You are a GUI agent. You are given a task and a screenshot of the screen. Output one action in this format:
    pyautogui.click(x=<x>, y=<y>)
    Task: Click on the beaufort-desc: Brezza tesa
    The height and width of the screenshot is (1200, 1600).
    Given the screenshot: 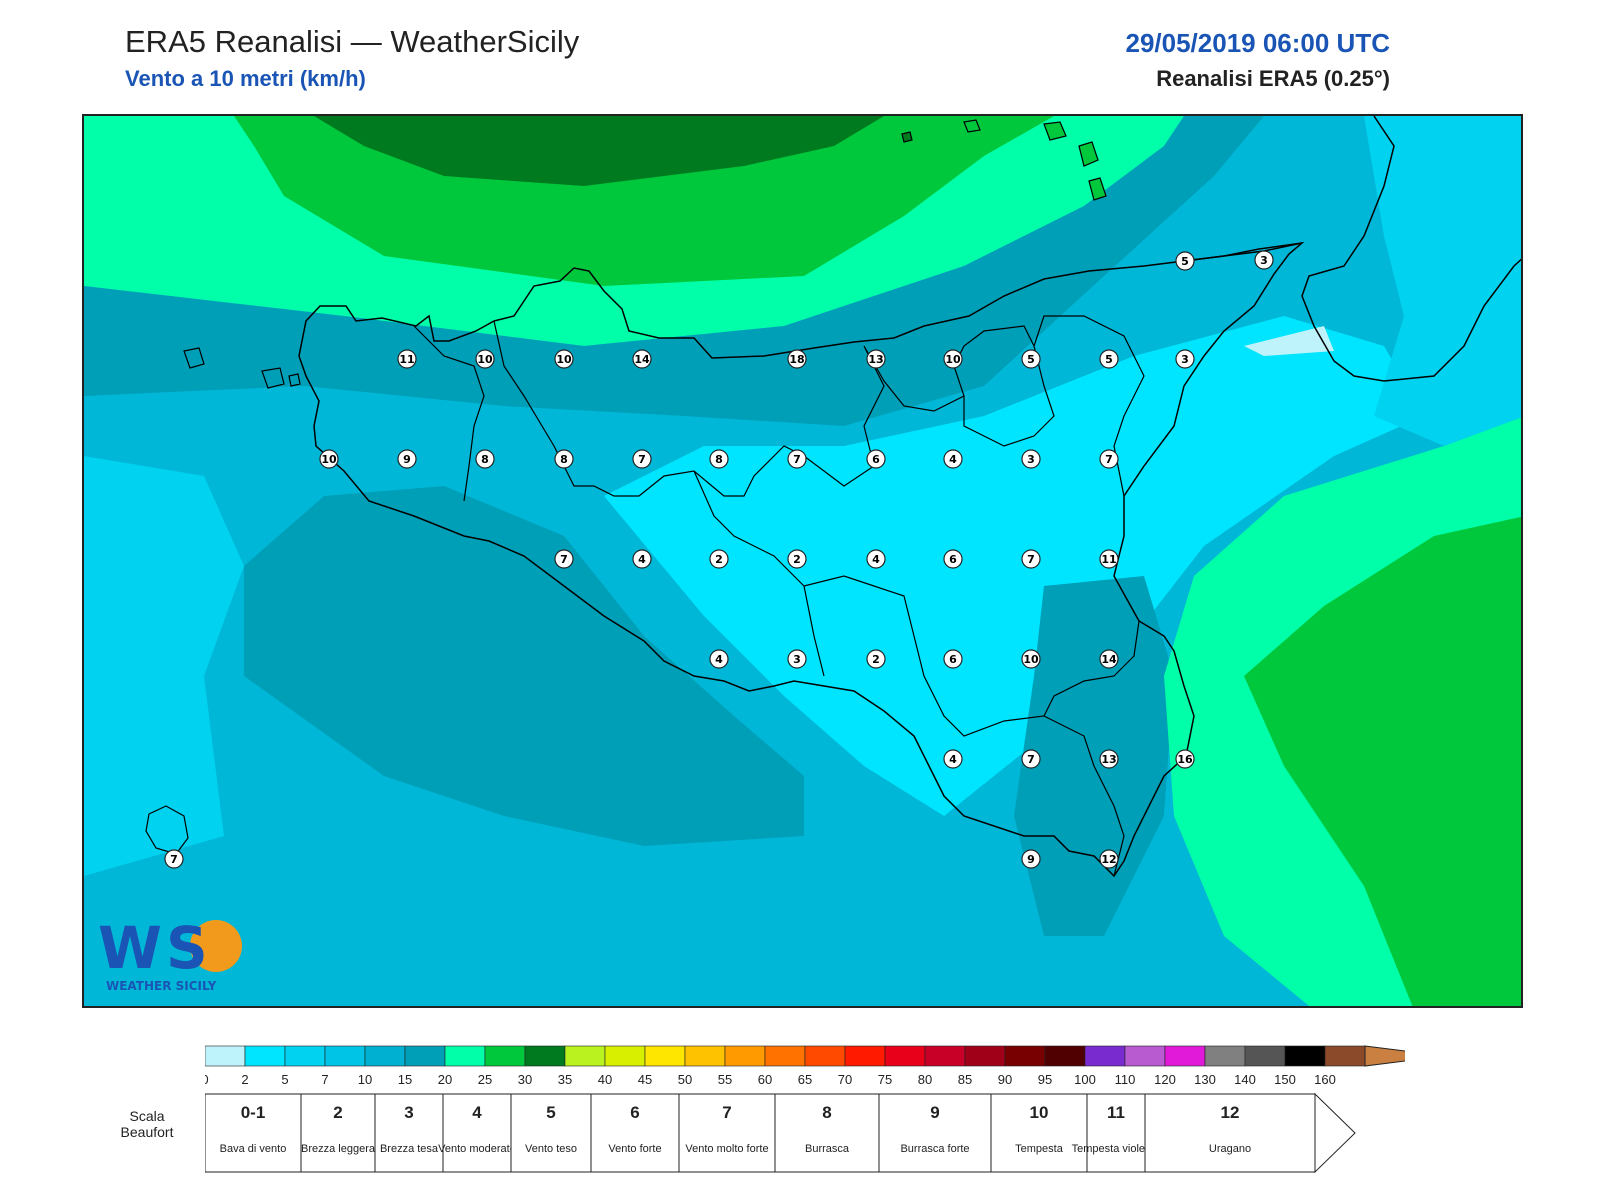 What is the action you would take?
    pyautogui.click(x=409, y=1149)
    